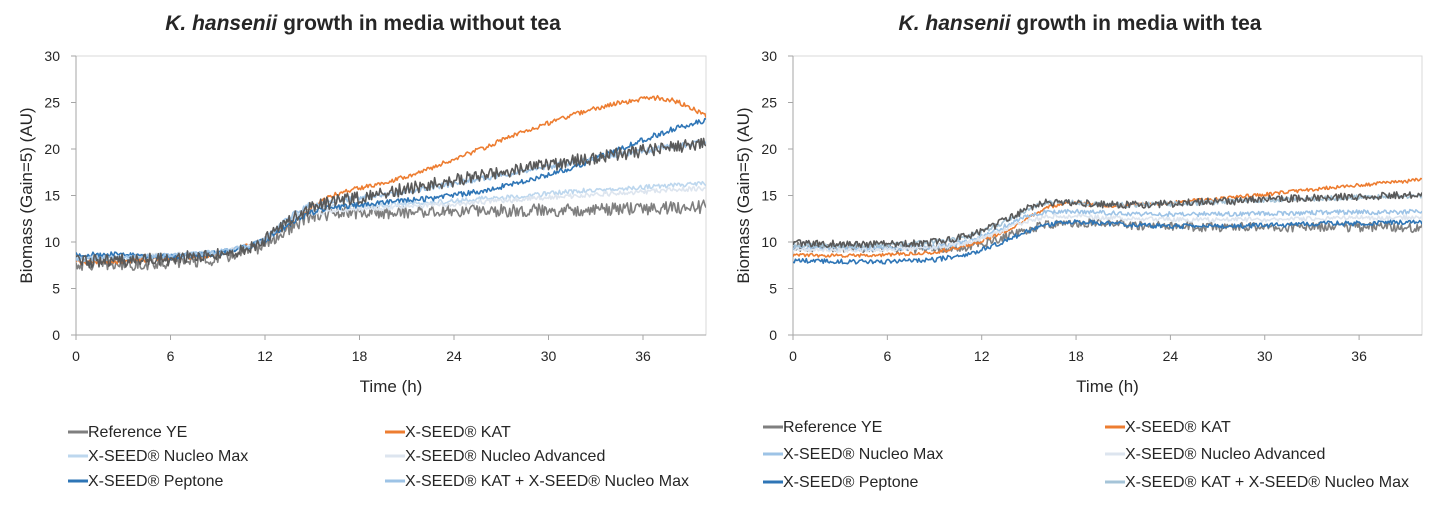 This screenshot has height=506, width=1442. I want to click on series-line-x-seed-nucleo-max, so click(391, 220).